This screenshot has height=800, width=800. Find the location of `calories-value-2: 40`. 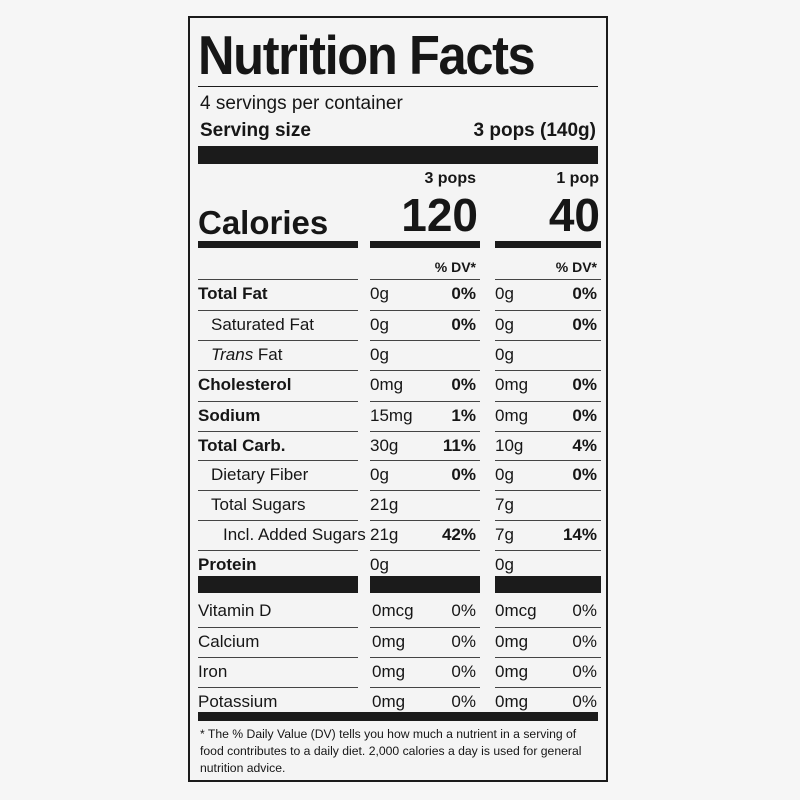

calories-value-2: 40 is located at coordinates (574, 215).